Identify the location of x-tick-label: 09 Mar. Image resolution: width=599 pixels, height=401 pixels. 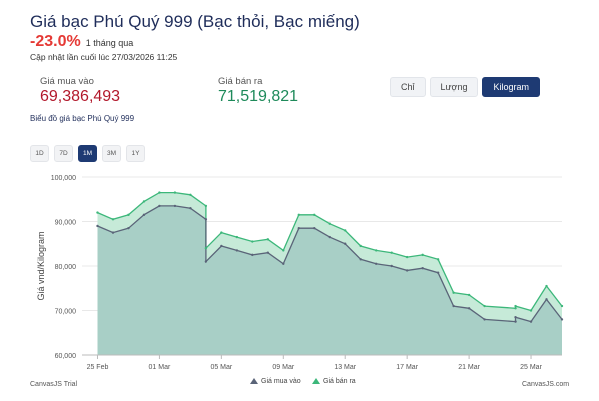
(283, 367).